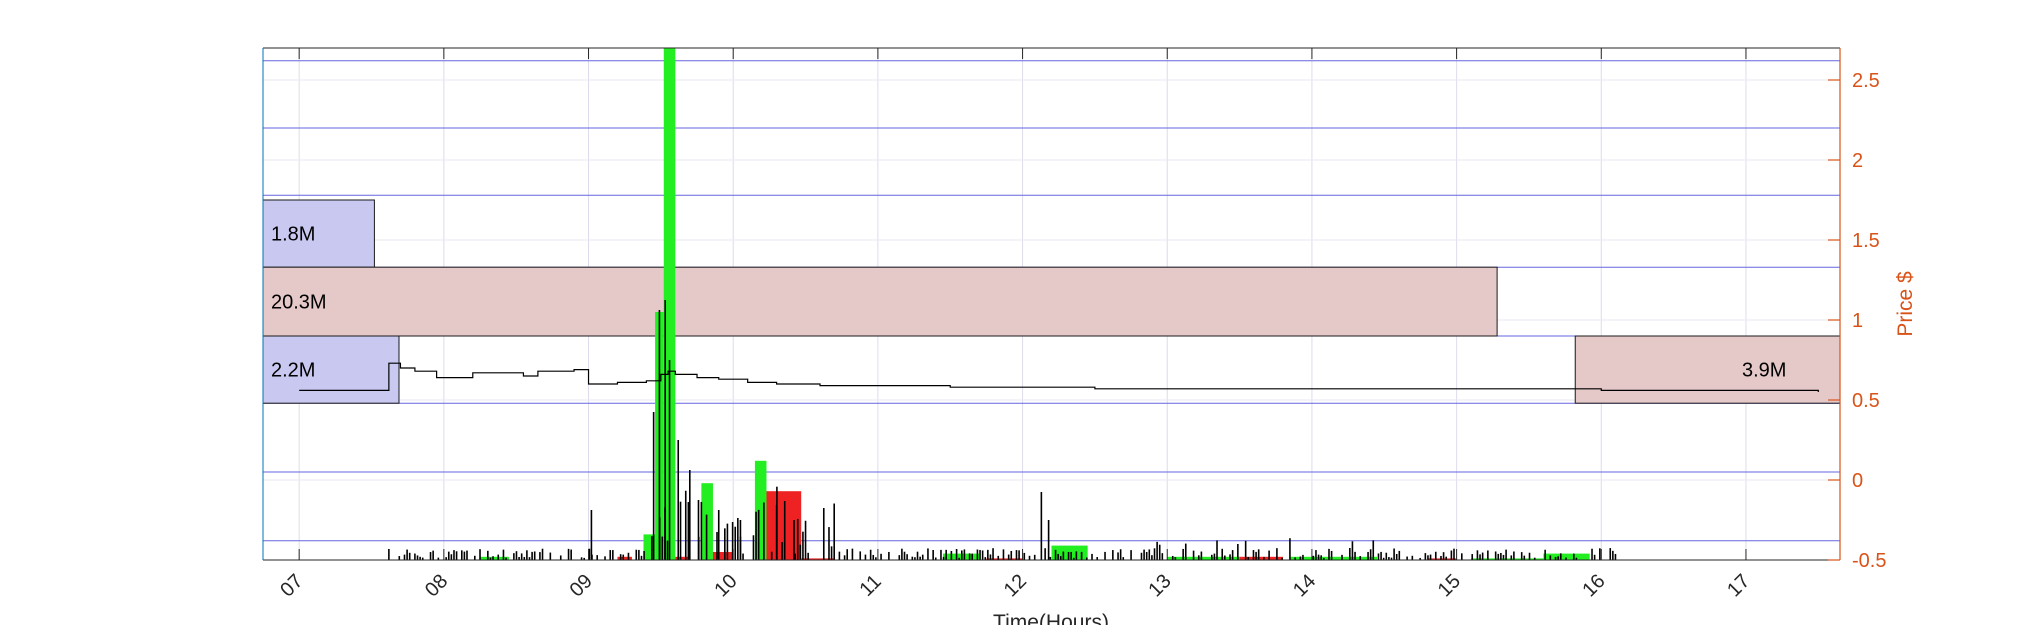 The width and height of the screenshot is (2031, 625). Describe the element at coordinates (1738, 585) in the screenshot. I see `x-tick-label: 17` at that location.